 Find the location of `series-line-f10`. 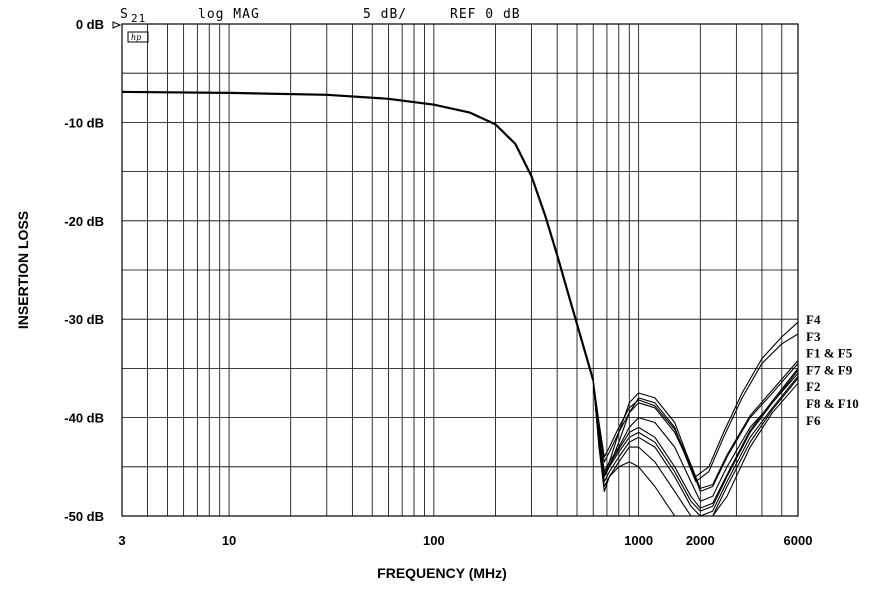

series-line-f10 is located at coordinates (695, 447).